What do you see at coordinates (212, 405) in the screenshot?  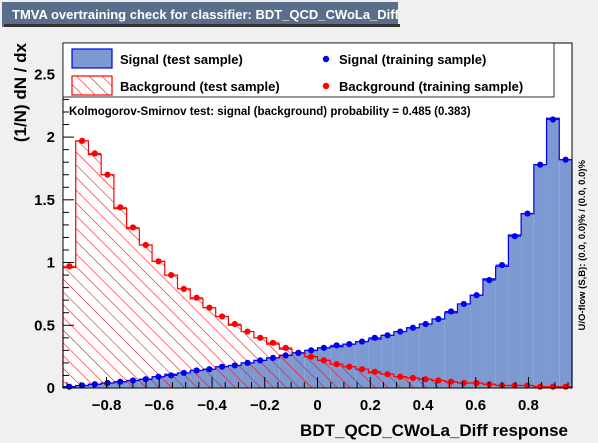 I see `x-tick-label: −0.4` at bounding box center [212, 405].